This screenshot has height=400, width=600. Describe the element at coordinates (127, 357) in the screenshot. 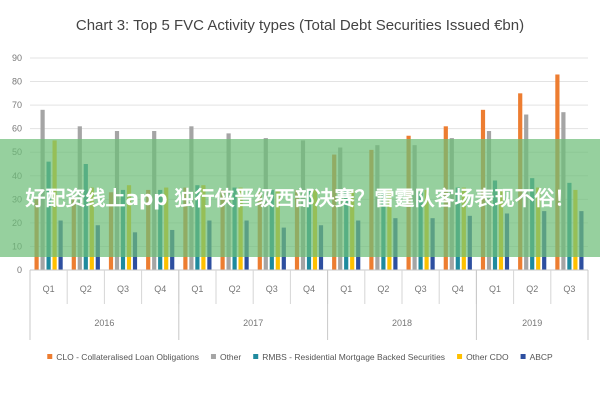

I see `legend-label: CLO - Collateralised Loan Obligations` at that location.